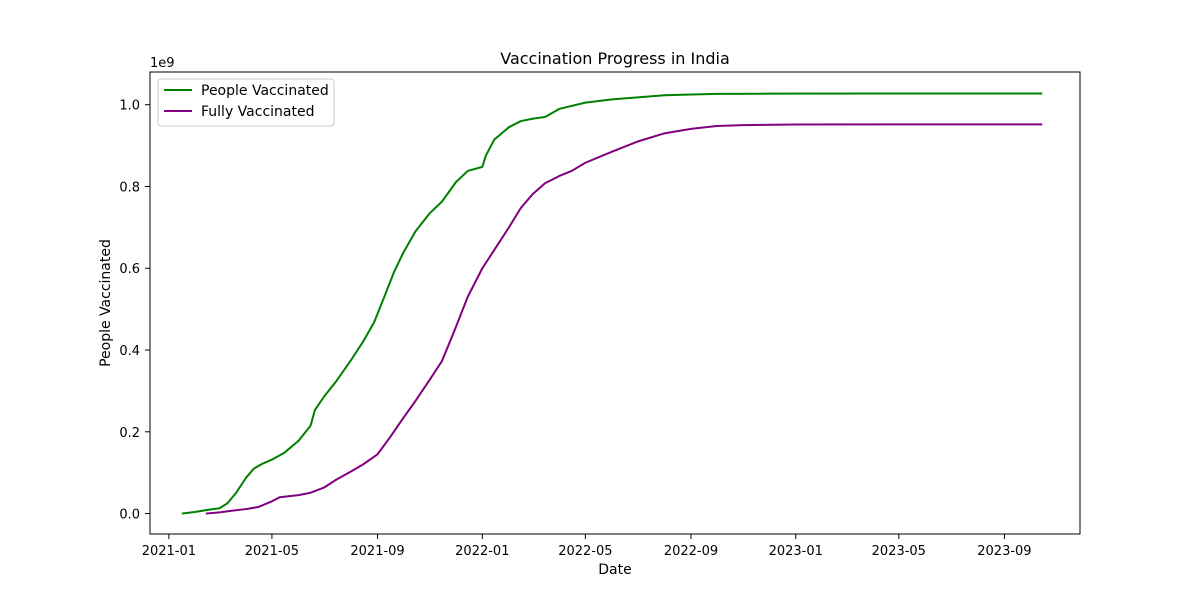 The image size is (1200, 600). Describe the element at coordinates (899, 551) in the screenshot. I see `x-tick-label: 2023-05` at that location.